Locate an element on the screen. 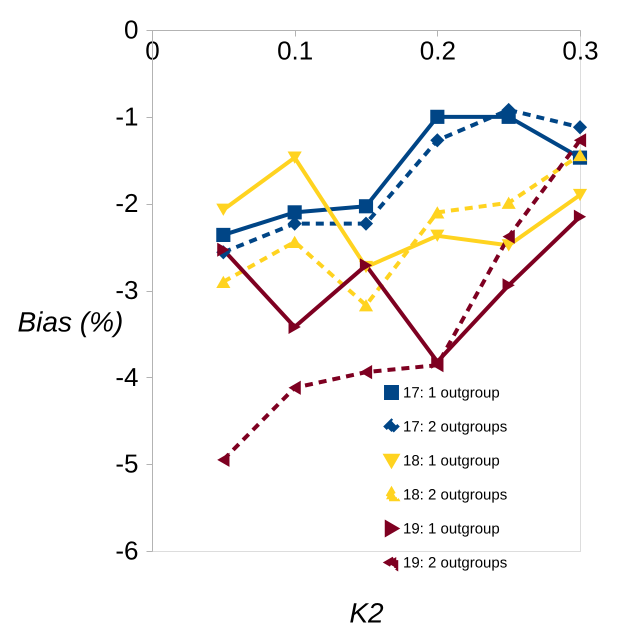  legend-label: 17: 2 outgroups is located at coordinates (455, 427).